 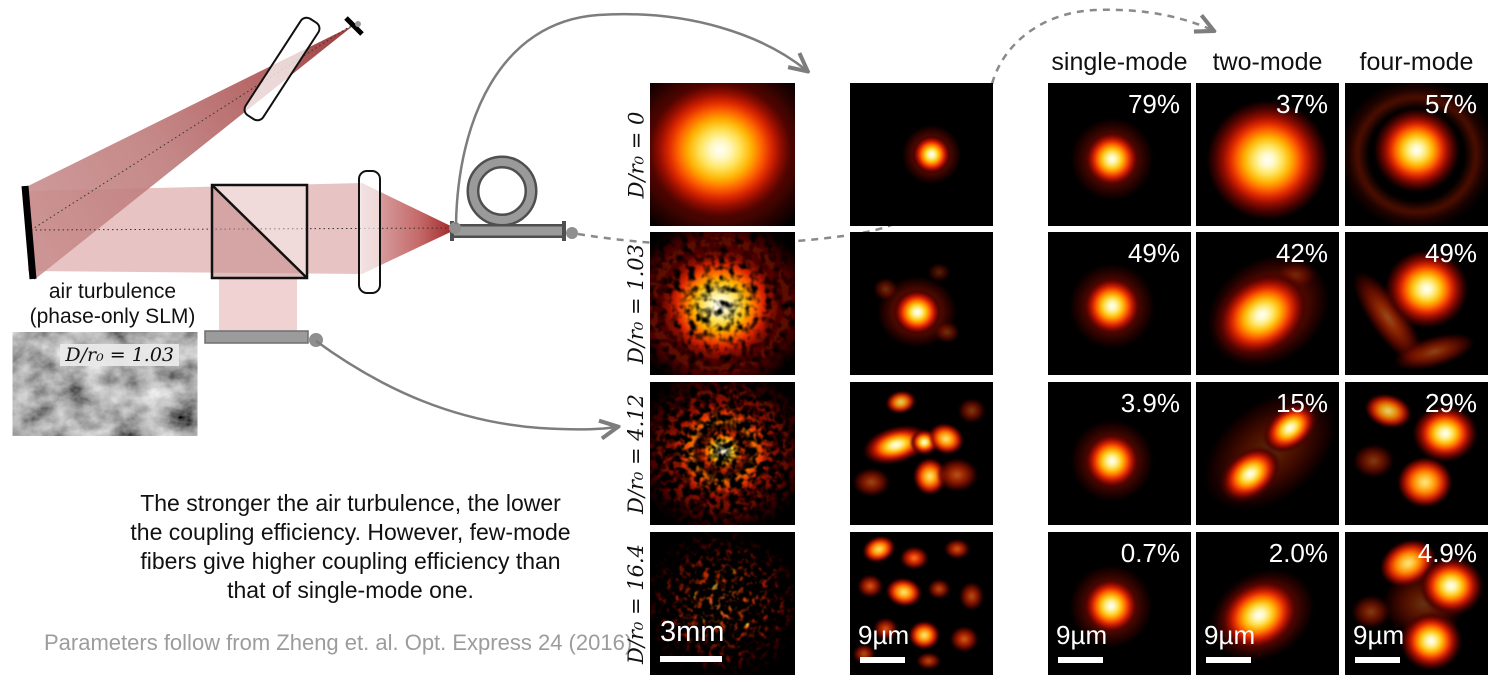 I want to click on mode-image-single-row4: 0.7% 9µm, so click(x=1119, y=603).